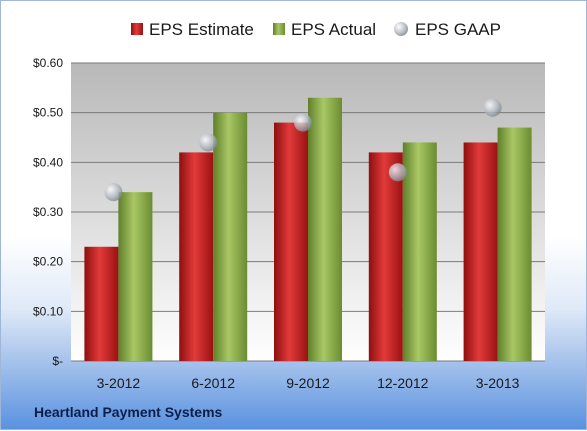 Image resolution: width=587 pixels, height=431 pixels. What do you see at coordinates (137, 29) in the screenshot?
I see `legend-swatch-estimate` at bounding box center [137, 29].